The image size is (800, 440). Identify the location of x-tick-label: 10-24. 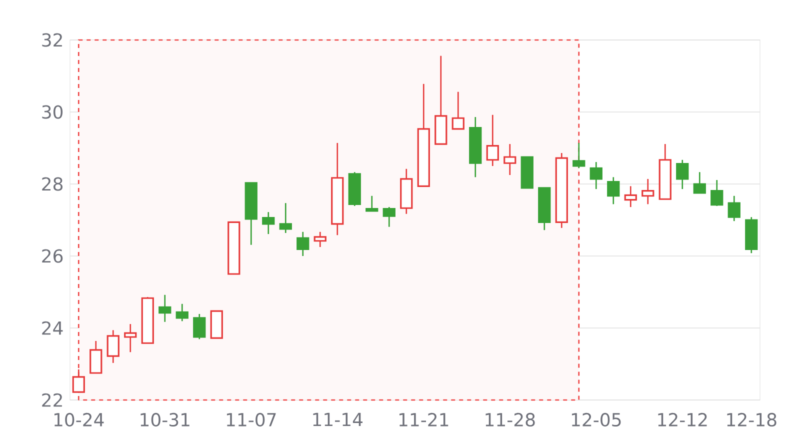
(79, 419).